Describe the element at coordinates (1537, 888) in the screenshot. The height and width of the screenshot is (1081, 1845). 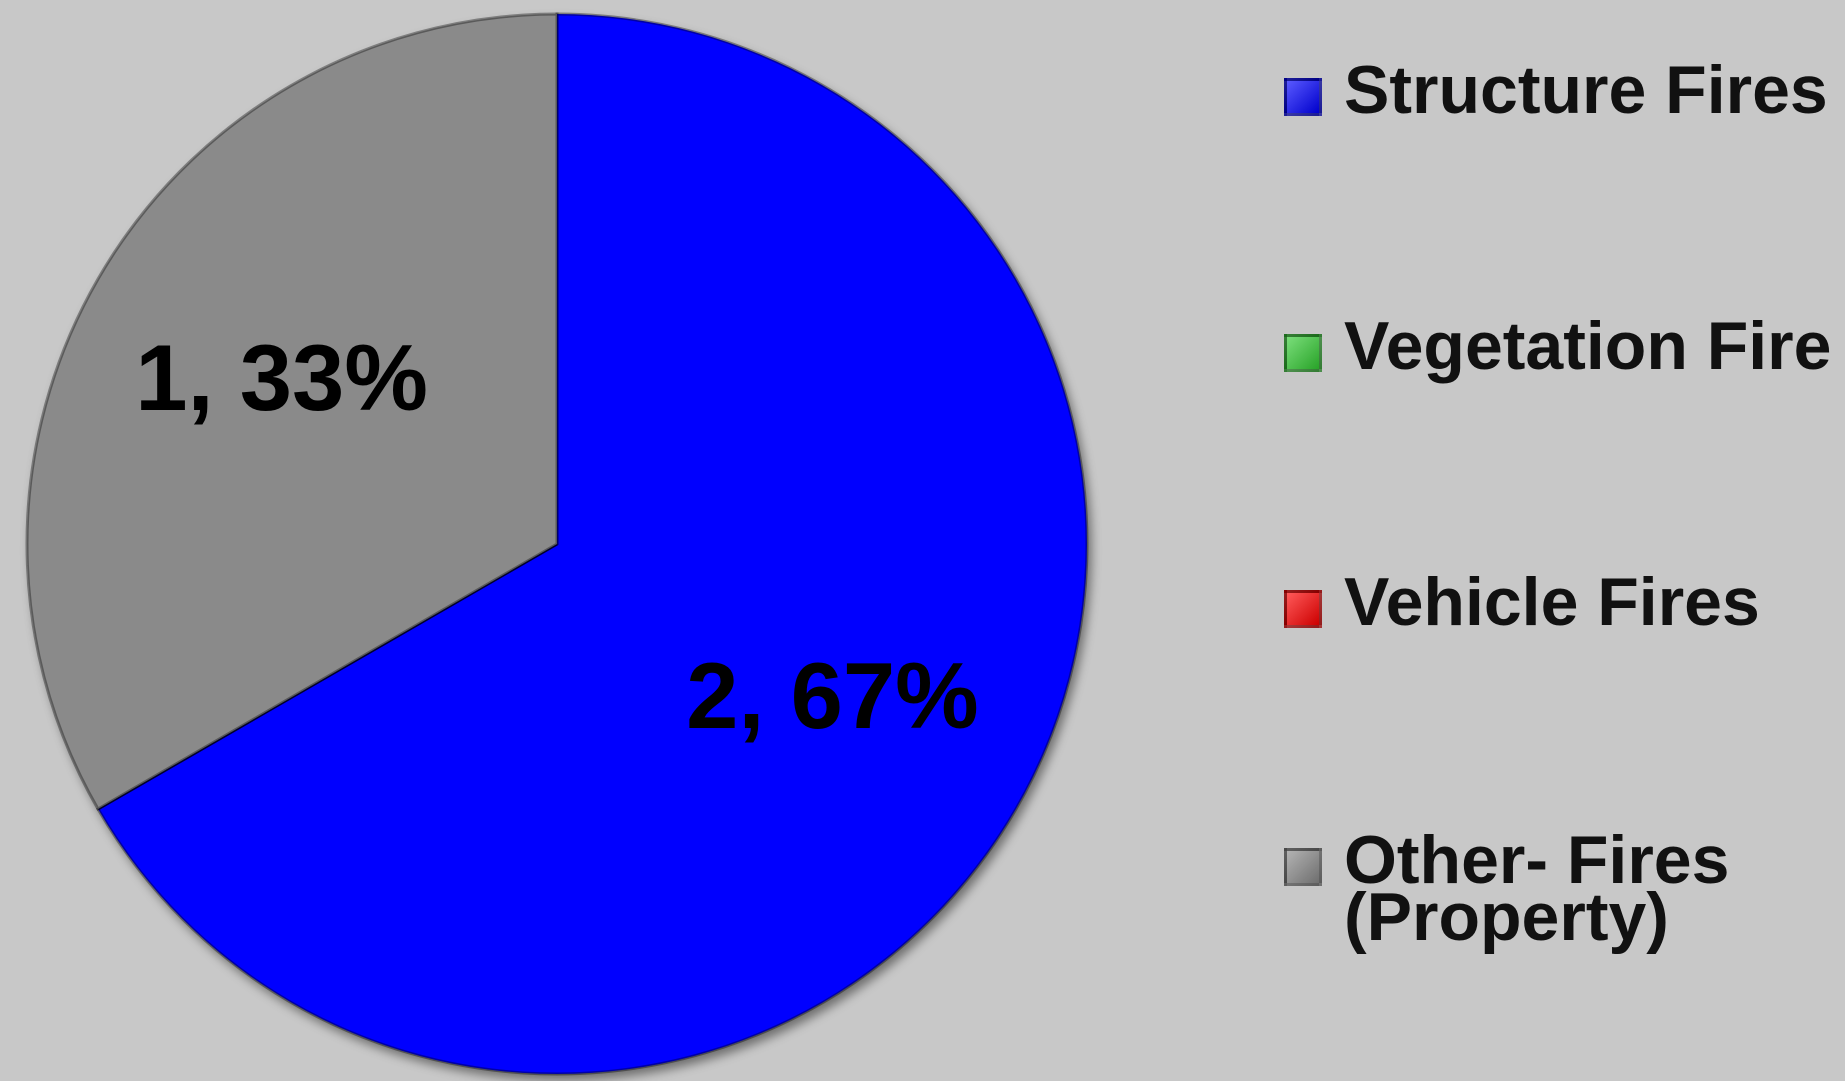
I see `legend-label: Other- Fires (Property)` at that location.